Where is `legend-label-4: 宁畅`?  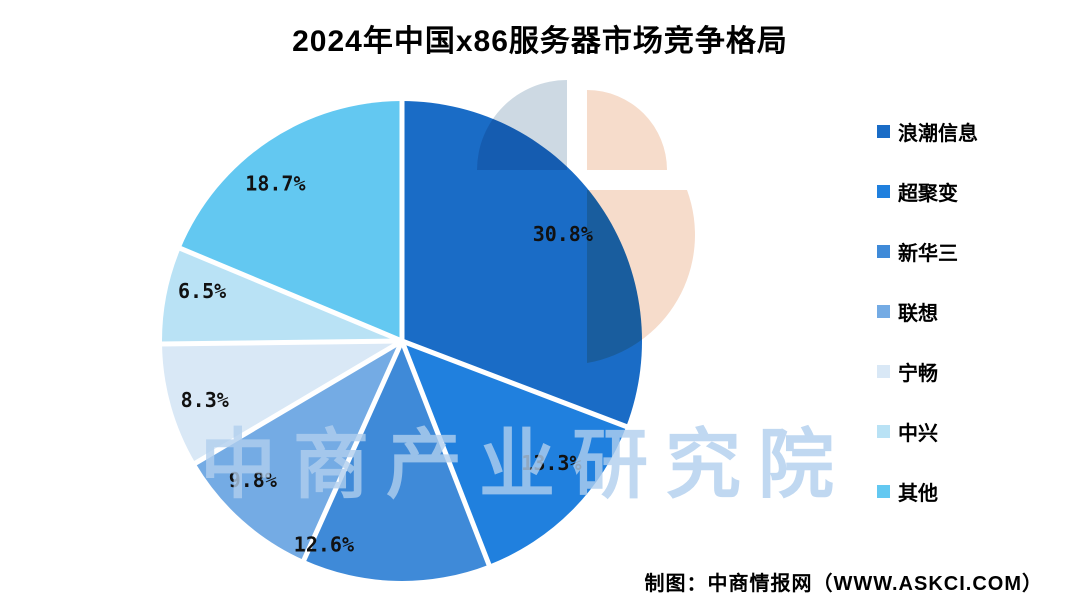
legend-label-4: 宁畅 is located at coordinates (918, 373).